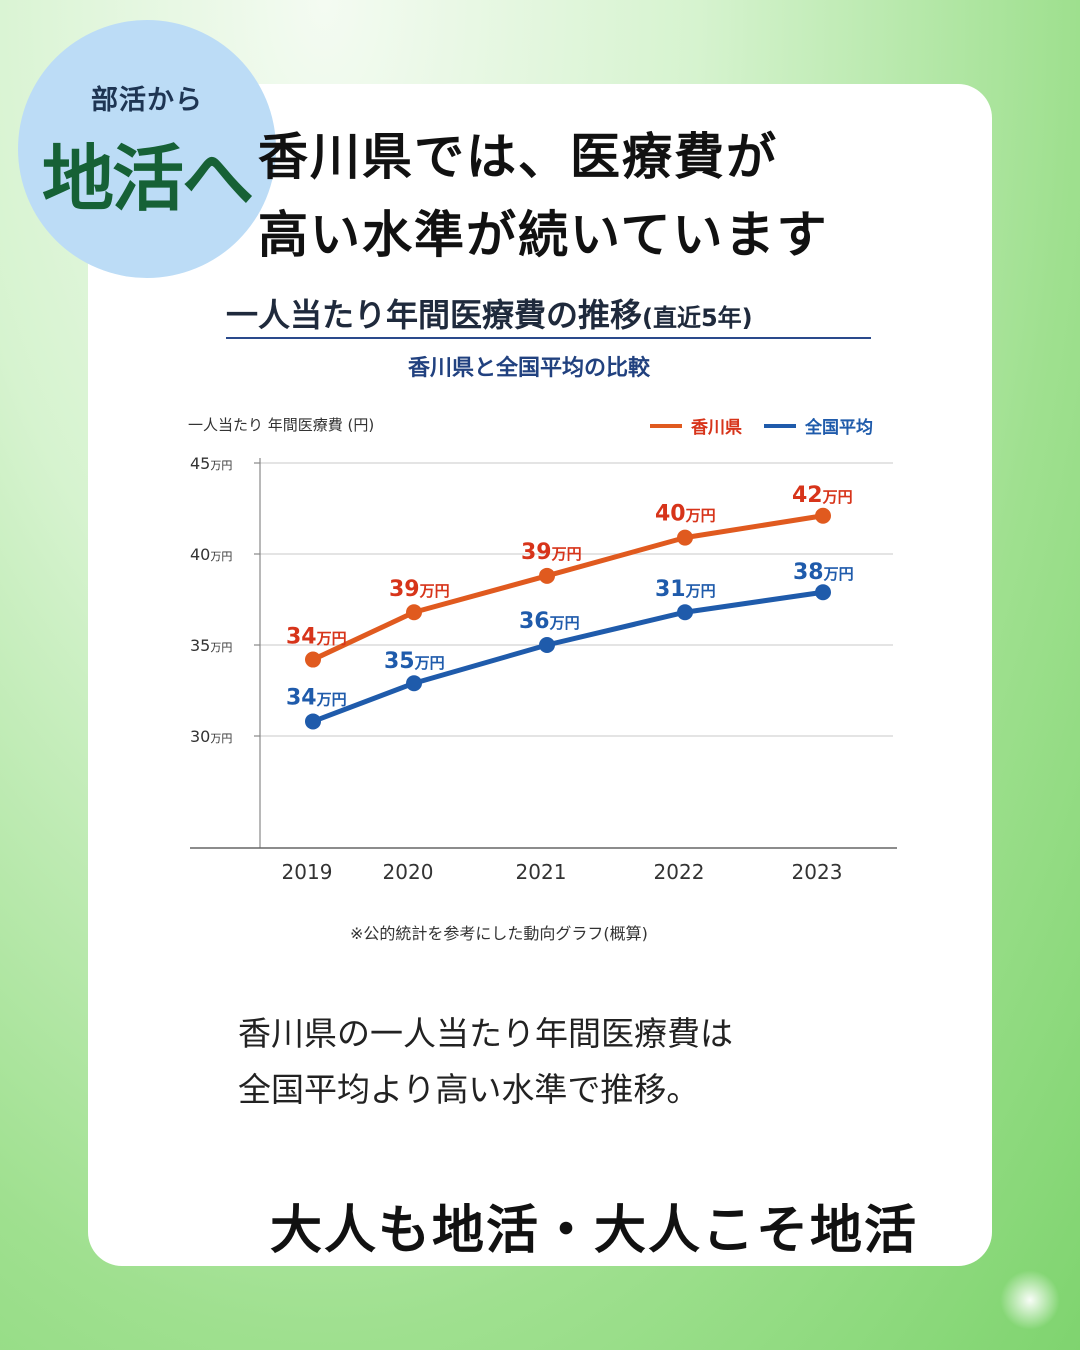  What do you see at coordinates (679, 872) in the screenshot?
I see `x-tick-label: 2022` at bounding box center [679, 872].